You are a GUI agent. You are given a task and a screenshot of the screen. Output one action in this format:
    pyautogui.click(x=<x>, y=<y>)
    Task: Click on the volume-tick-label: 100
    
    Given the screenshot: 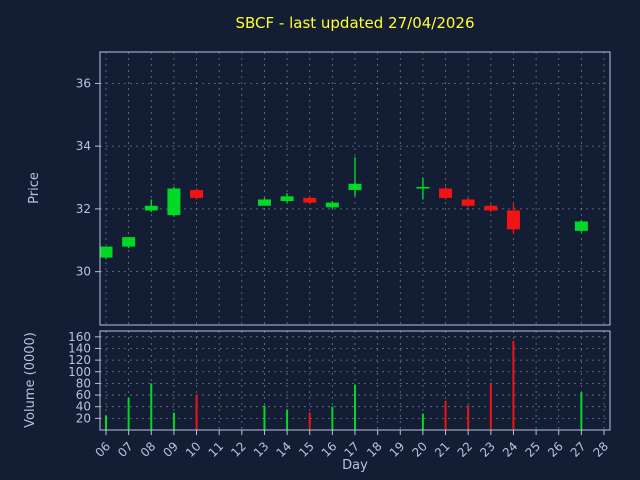 What is the action you would take?
    pyautogui.click(x=79, y=372)
    